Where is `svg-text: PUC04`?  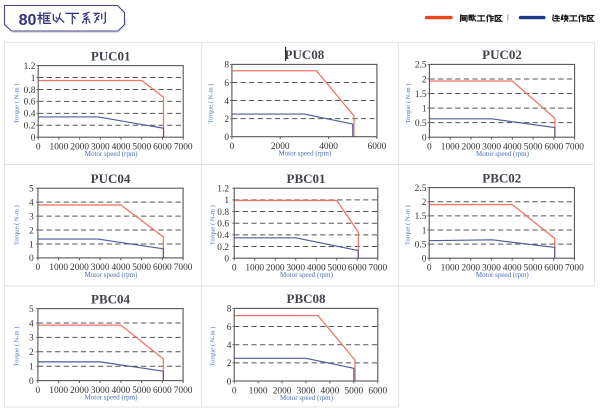 svg-text: PUC04 is located at coordinates (111, 178).